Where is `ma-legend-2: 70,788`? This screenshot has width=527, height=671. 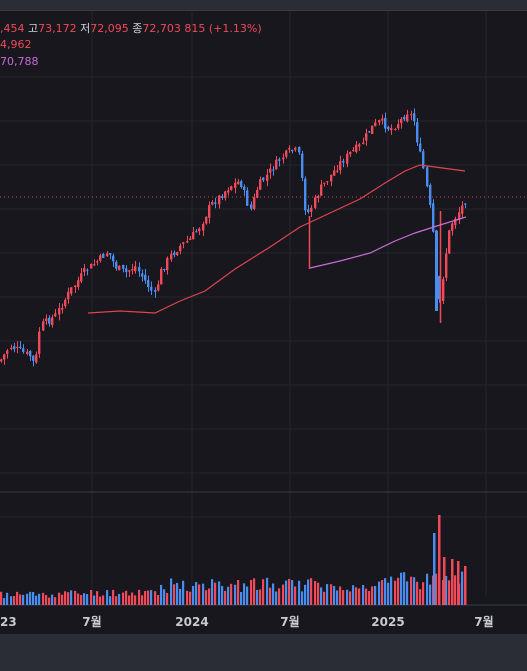
ma-legend-2: 70,788 is located at coordinates (19, 61).